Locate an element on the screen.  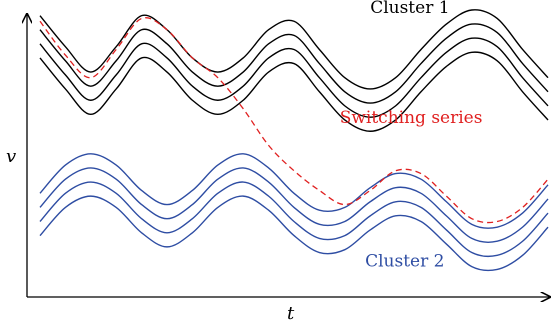
x-axis-label: t is located at coordinates (291, 313).